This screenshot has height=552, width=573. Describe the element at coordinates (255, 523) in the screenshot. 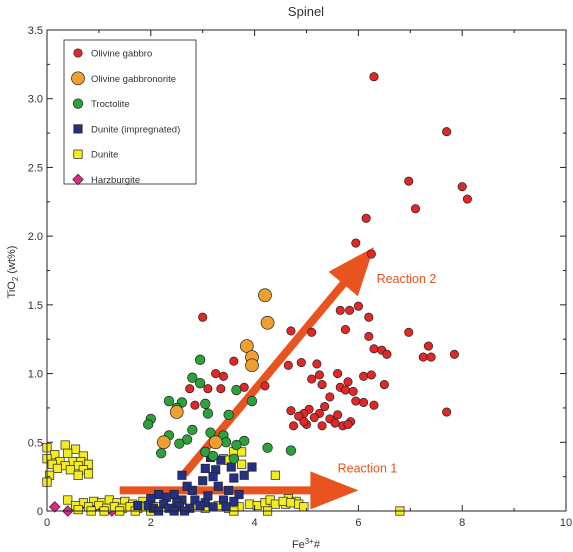

I see `x-tick-label: 4` at that location.